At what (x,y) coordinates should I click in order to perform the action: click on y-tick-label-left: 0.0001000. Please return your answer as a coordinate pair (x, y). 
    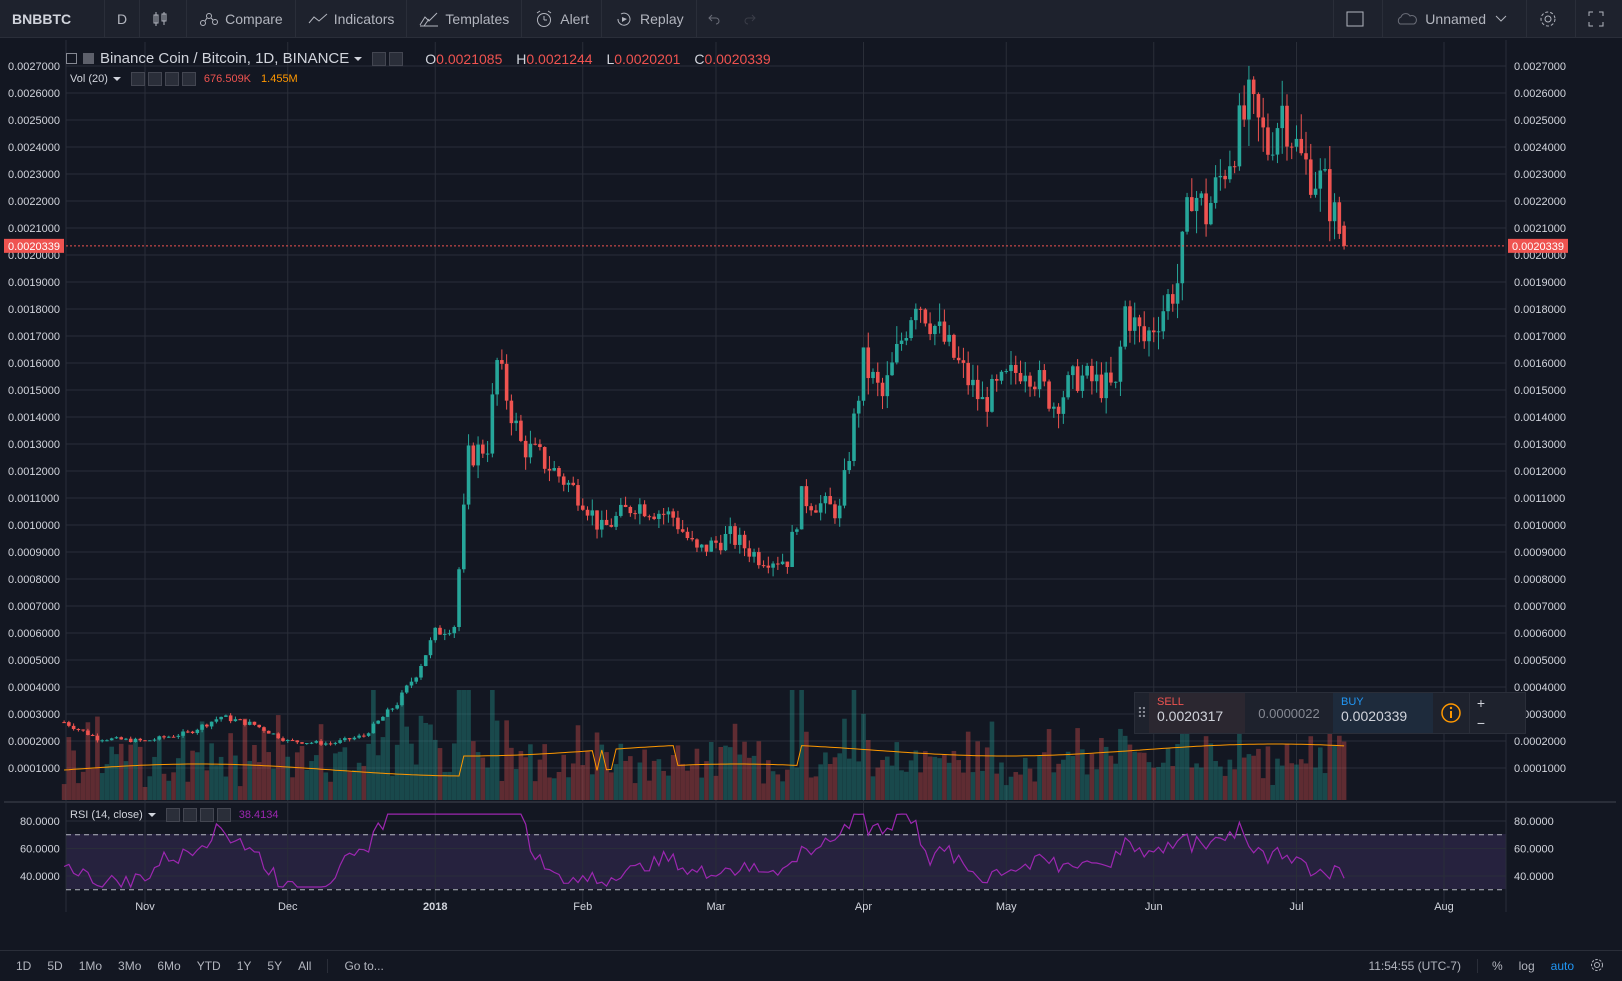
    Looking at the image, I should click on (34, 769).